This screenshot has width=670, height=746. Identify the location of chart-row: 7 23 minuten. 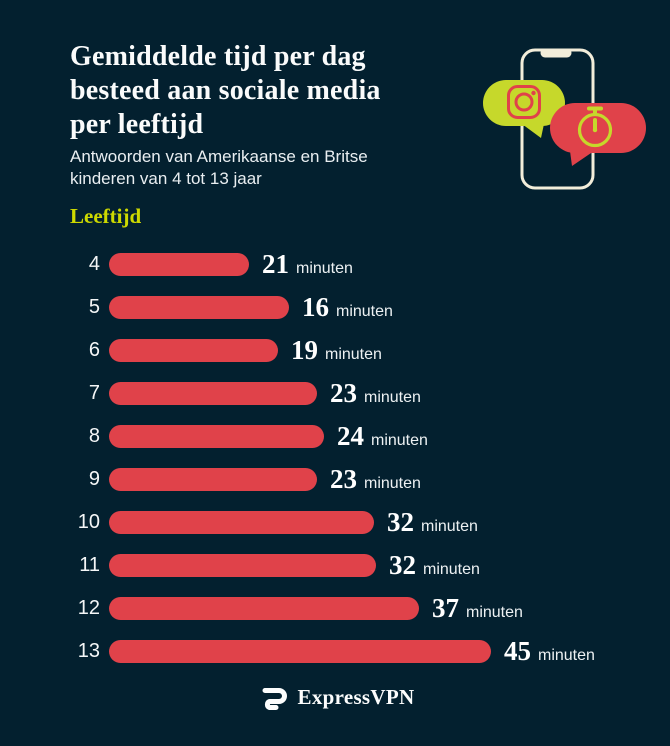
(328, 393).